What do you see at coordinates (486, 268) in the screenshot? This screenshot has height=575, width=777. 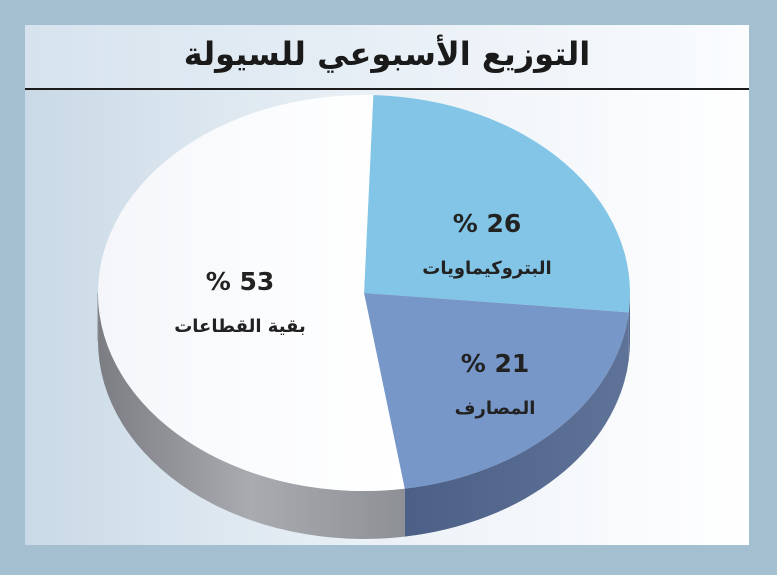 I see `slice-category-label-0: البتروكيماويات` at bounding box center [486, 268].